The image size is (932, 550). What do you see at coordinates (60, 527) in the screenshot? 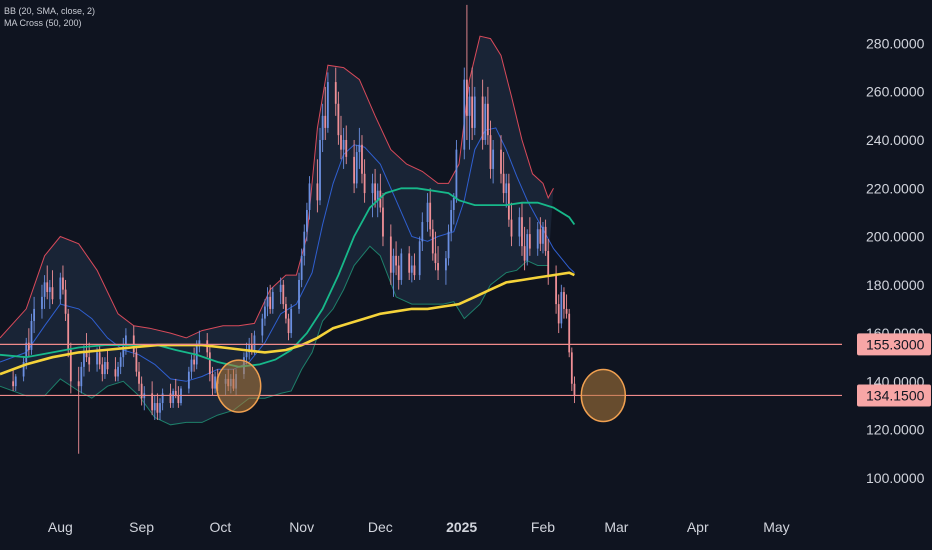
I see `x-tick-label: Aug` at bounding box center [60, 527].